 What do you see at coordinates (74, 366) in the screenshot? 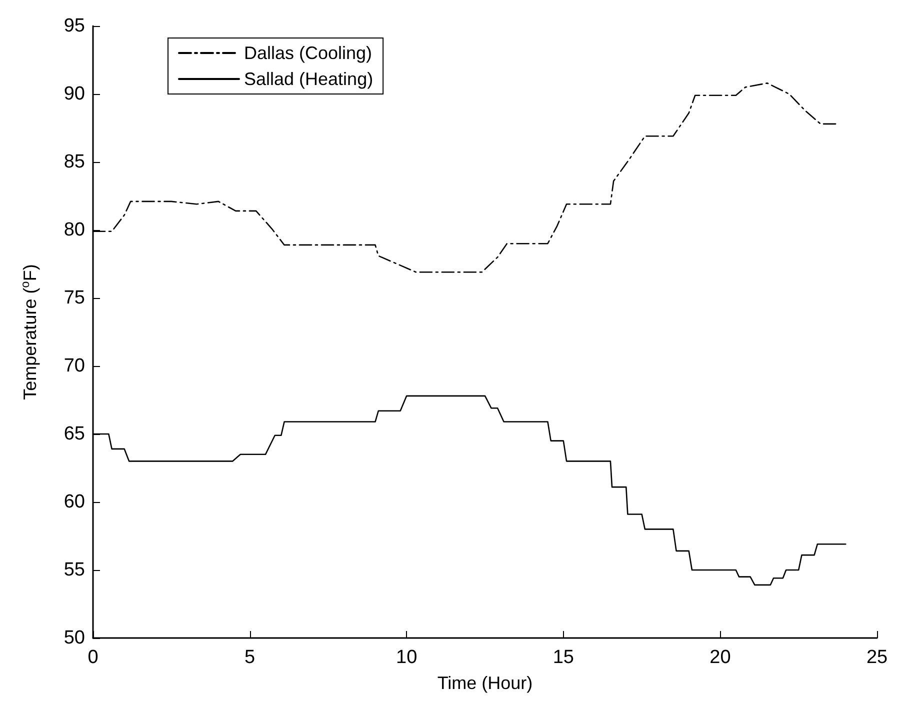
I see `y-tick-label: 70` at bounding box center [74, 366].